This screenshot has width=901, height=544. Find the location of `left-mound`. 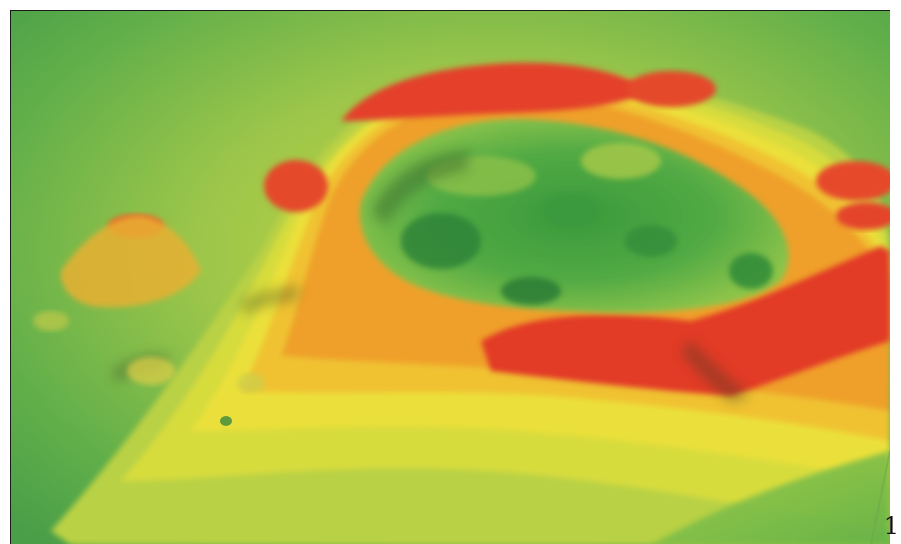

left-mound is located at coordinates (130, 262).